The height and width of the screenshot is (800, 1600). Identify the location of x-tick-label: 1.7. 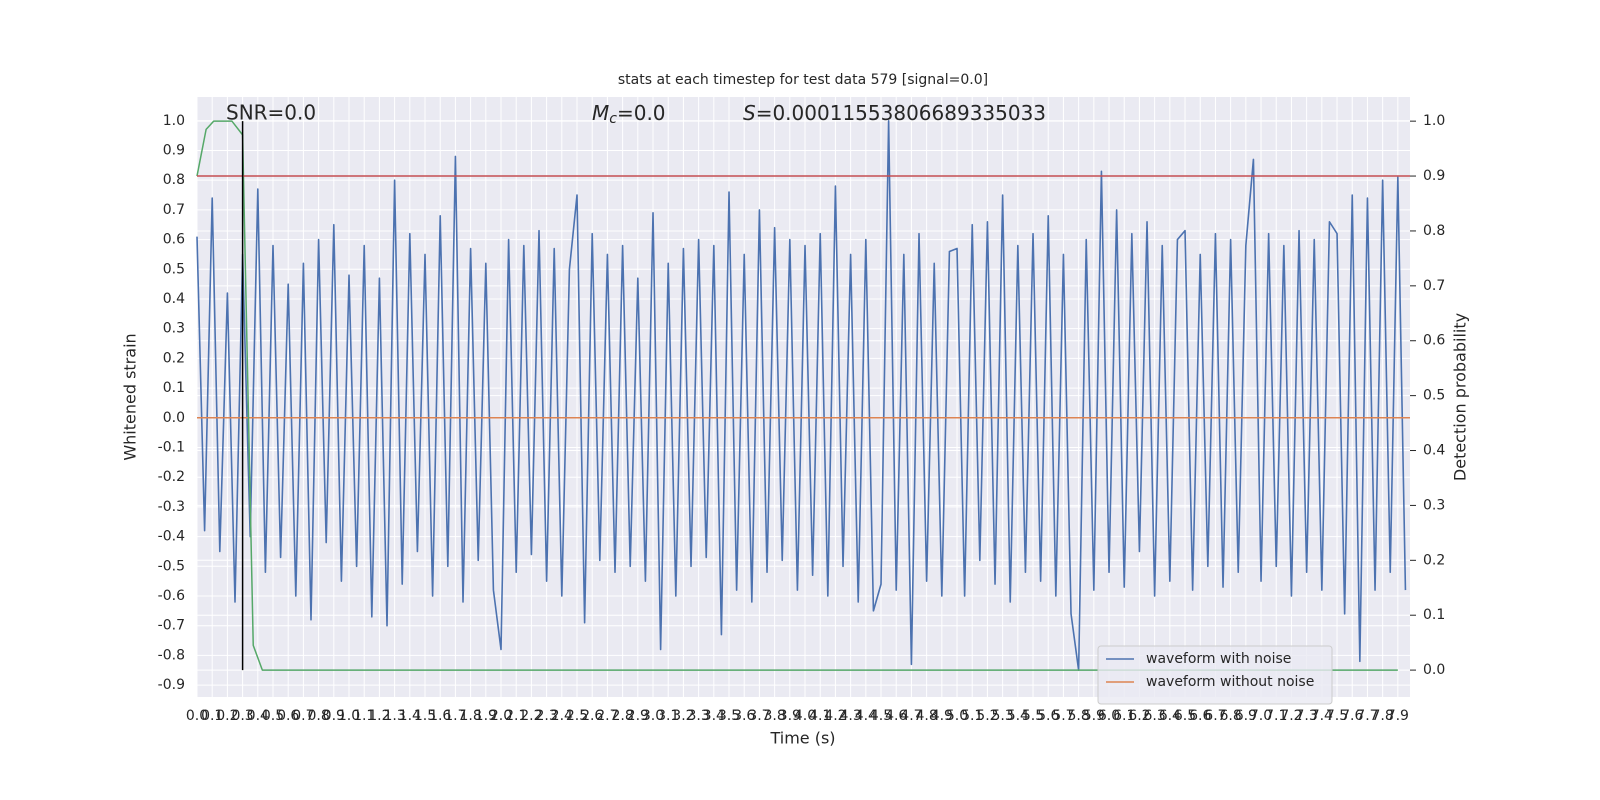
(455, 716).